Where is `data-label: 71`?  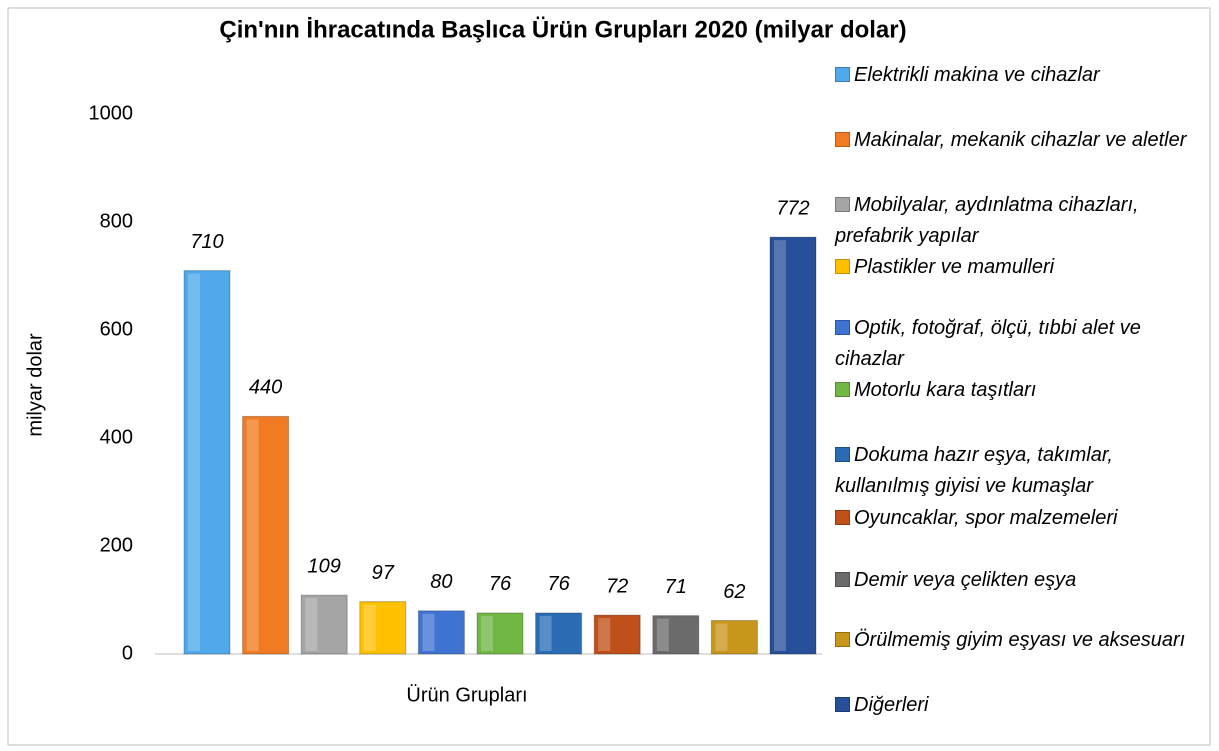 data-label: 71 is located at coordinates (676, 587).